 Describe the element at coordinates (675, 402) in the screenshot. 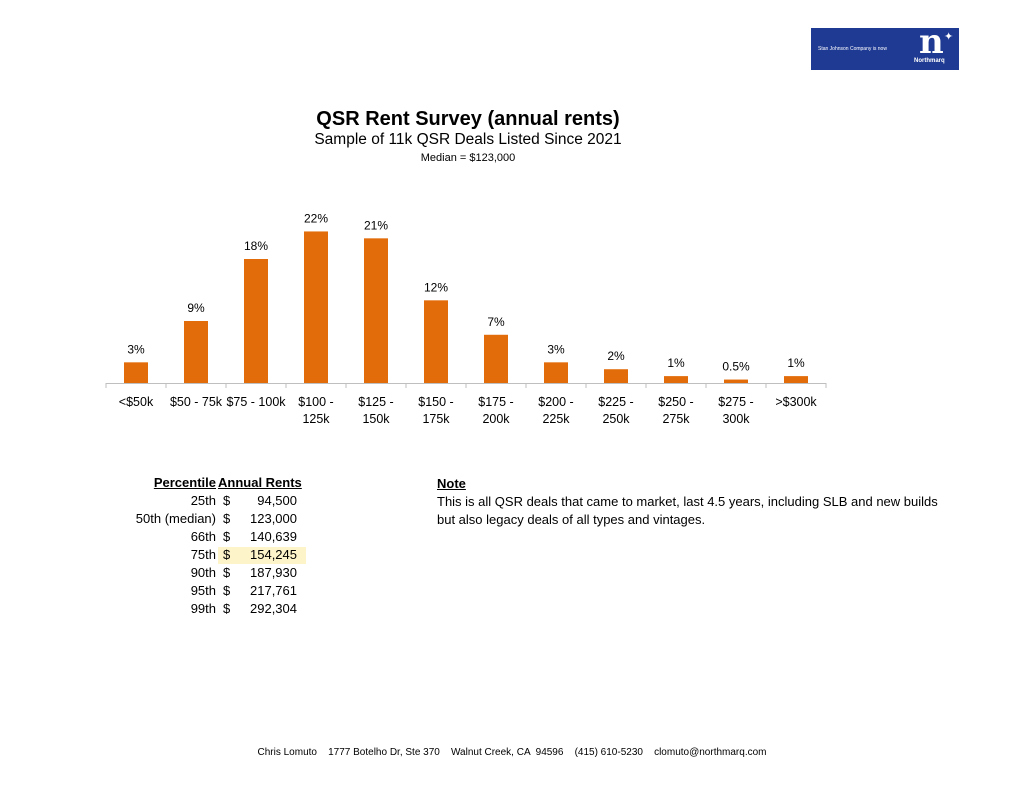

I see `x-tick-label: $250 -` at that location.